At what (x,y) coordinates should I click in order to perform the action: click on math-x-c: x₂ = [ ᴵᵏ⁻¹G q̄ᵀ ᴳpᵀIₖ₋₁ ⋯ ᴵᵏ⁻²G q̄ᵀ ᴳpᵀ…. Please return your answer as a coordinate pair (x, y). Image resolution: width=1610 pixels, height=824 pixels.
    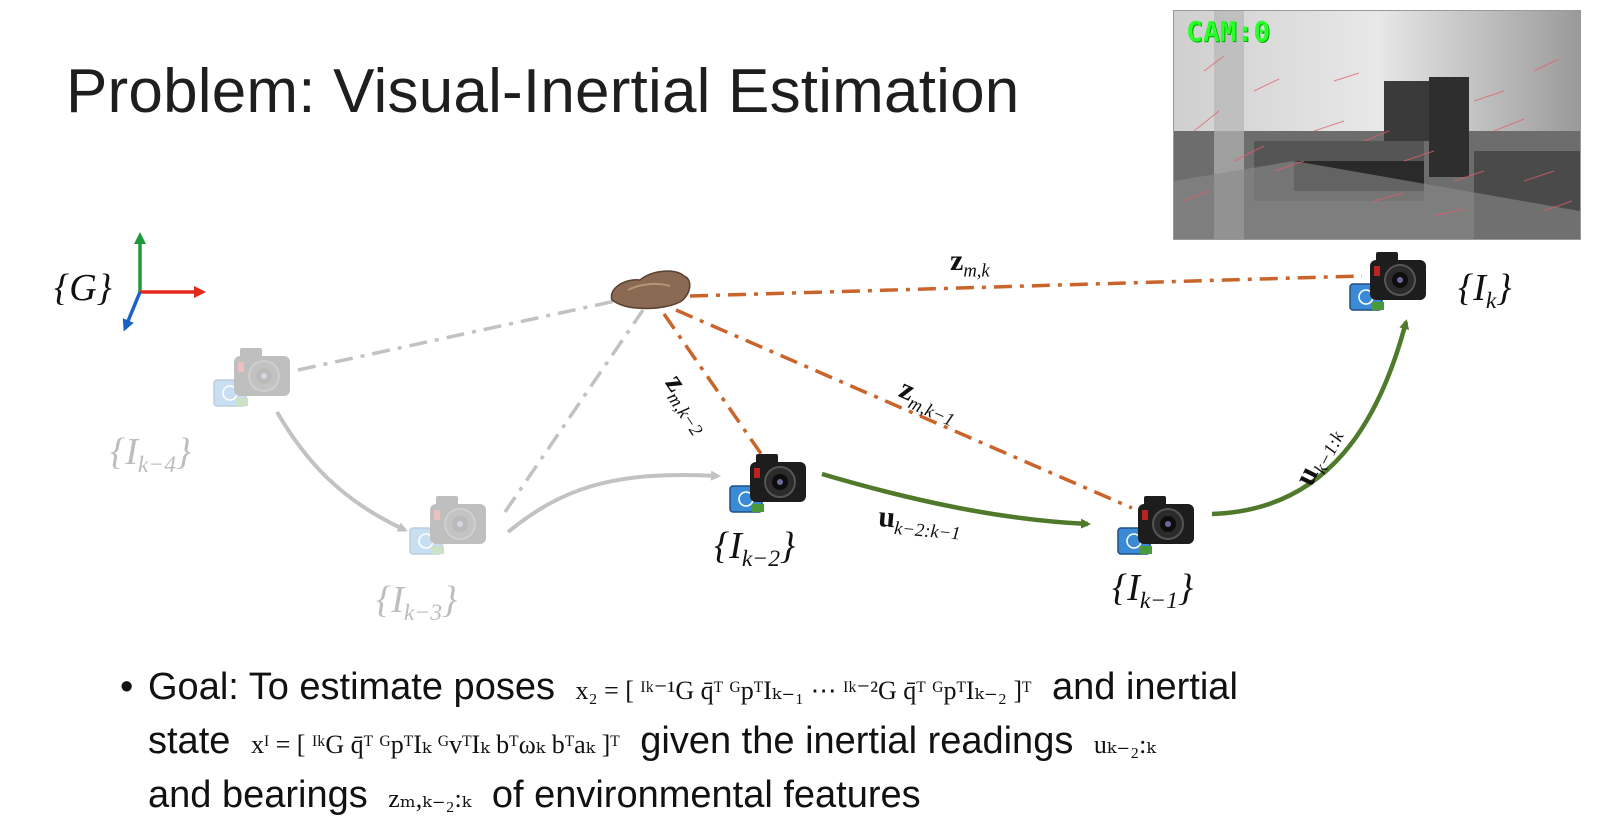
    Looking at the image, I should click on (804, 690).